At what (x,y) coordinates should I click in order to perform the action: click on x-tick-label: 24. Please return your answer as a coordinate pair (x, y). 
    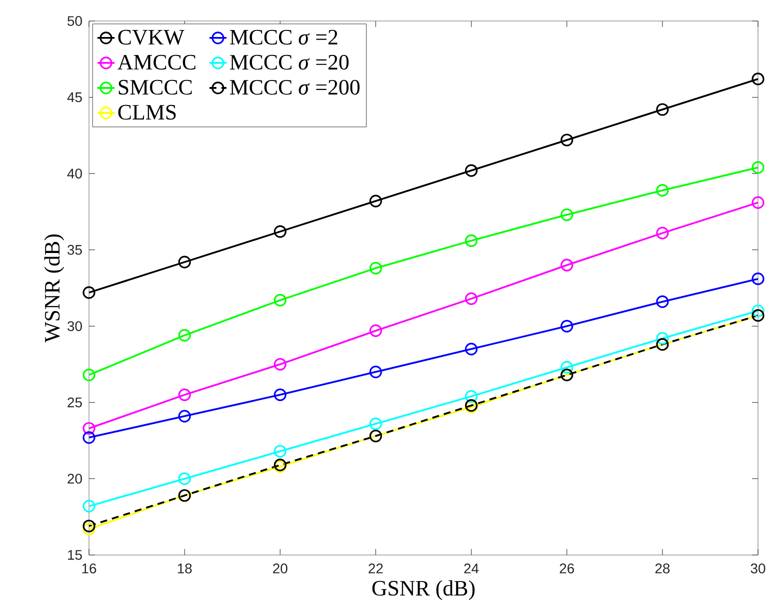
    Looking at the image, I should click on (471, 569).